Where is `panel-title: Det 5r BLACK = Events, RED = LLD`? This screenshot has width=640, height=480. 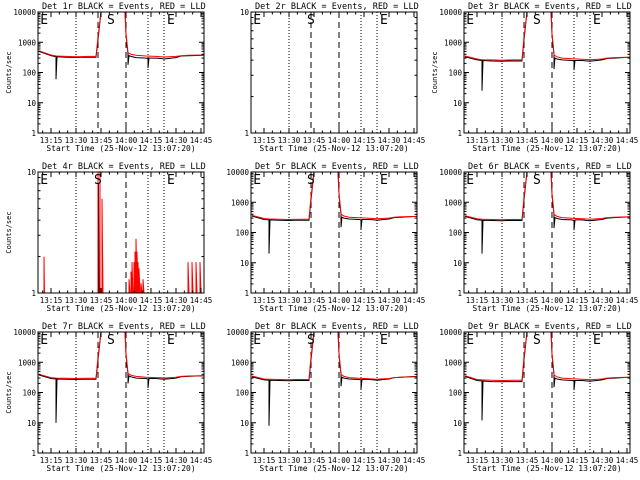
panel-title: Det 5r BLACK = Events, RED = LLD is located at coordinates (337, 167).